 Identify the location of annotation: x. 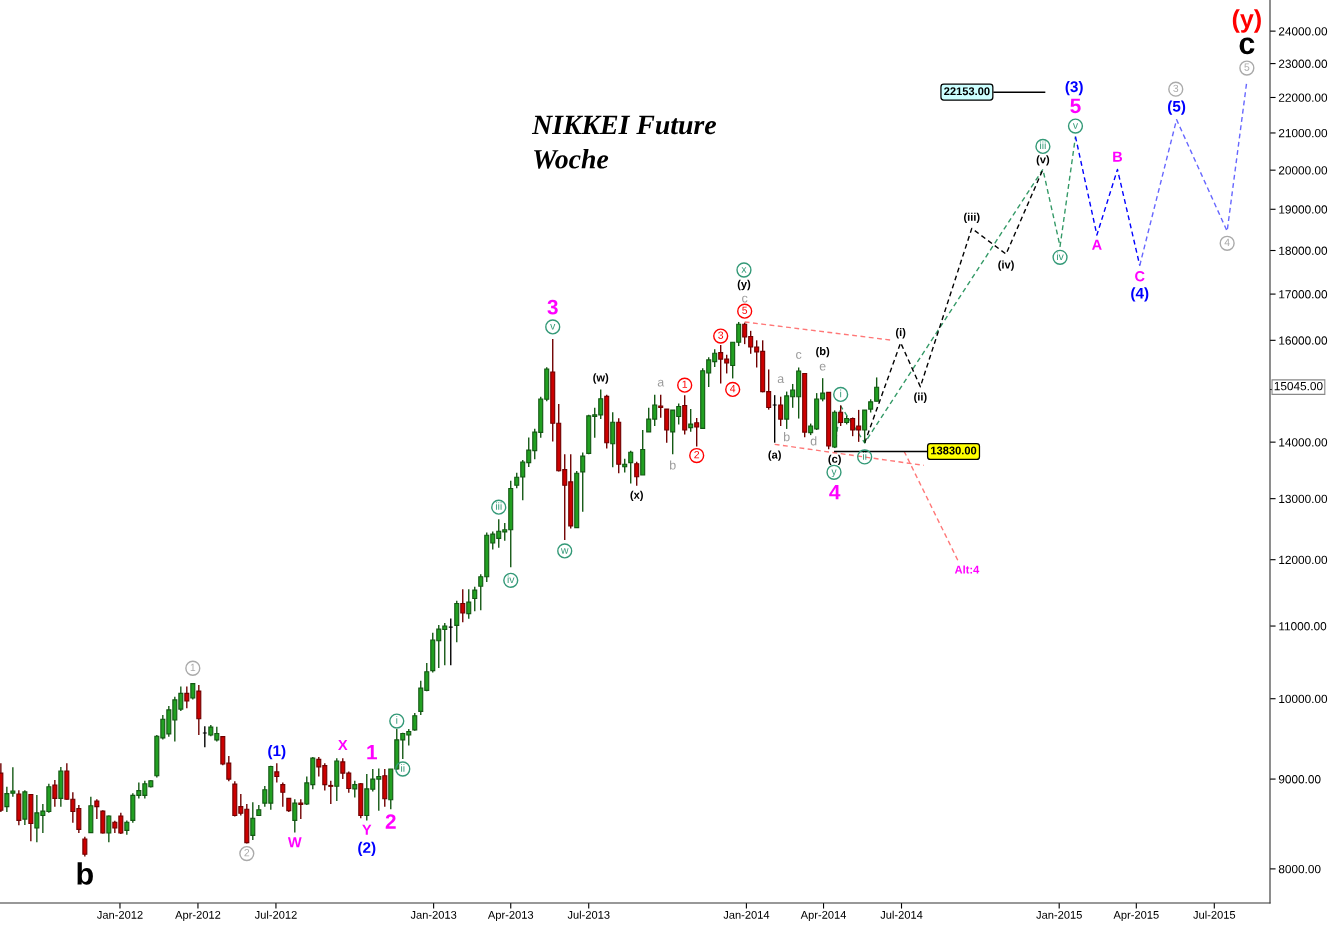
(744, 270).